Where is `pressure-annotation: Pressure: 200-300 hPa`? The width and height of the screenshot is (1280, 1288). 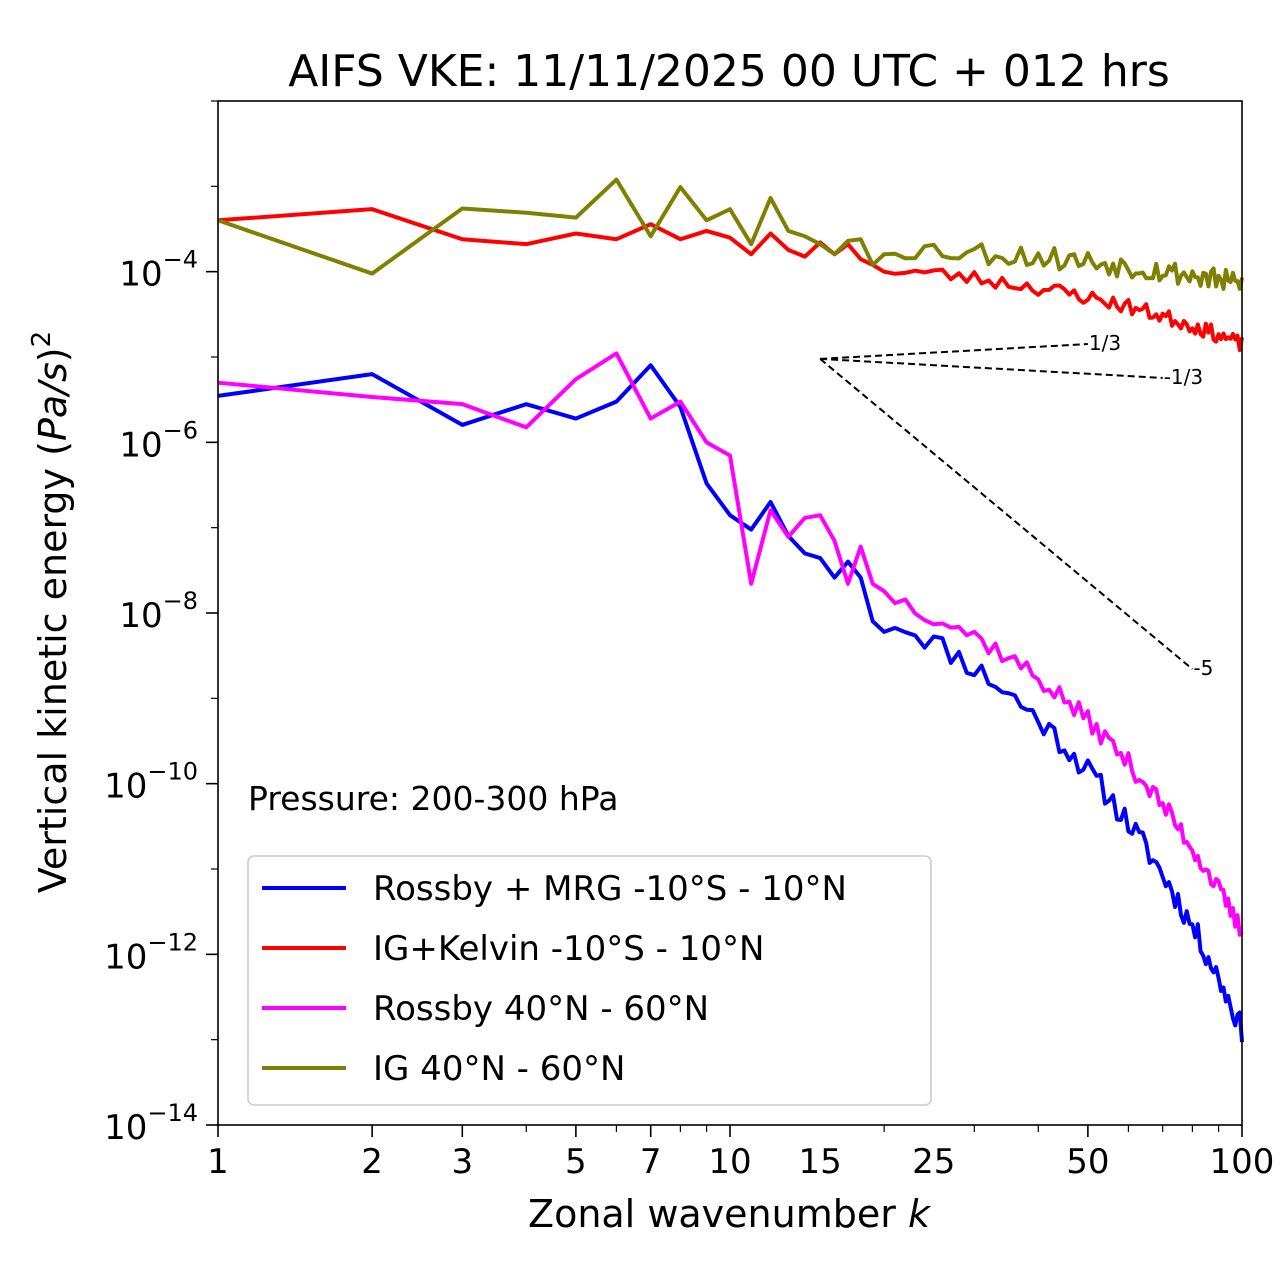 pressure-annotation: Pressure: 200-300 hPa is located at coordinates (433, 798).